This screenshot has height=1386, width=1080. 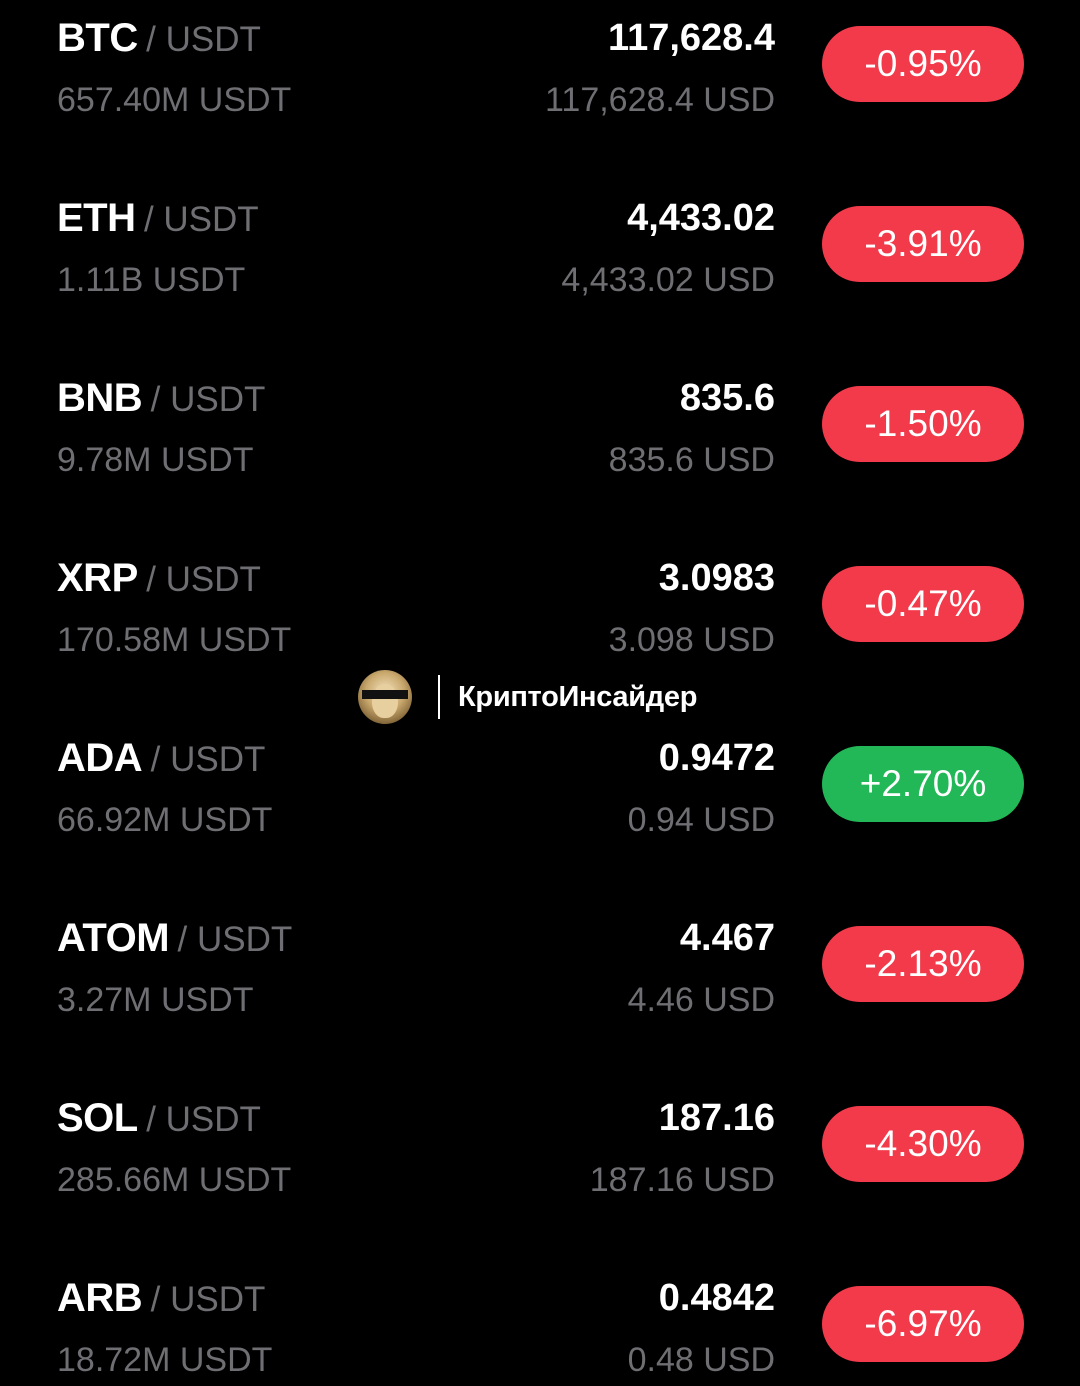 What do you see at coordinates (691, 640) in the screenshot?
I see `fiat-price: 3.098 USD` at bounding box center [691, 640].